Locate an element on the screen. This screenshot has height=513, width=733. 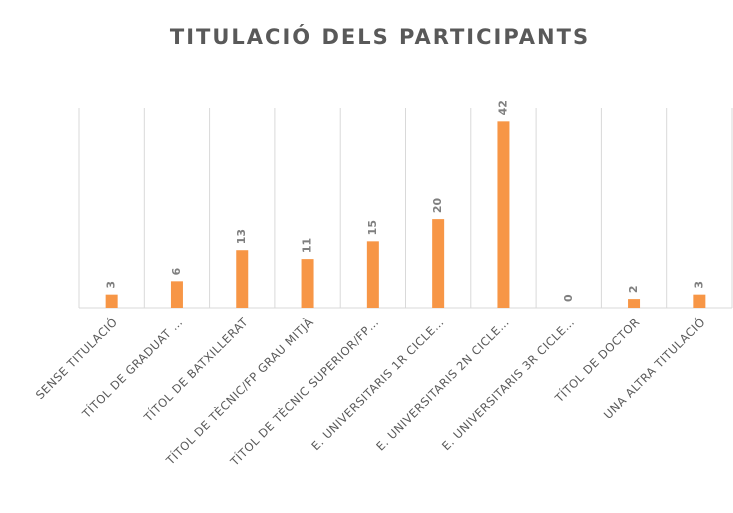
data-label: 11 is located at coordinates (307, 245).